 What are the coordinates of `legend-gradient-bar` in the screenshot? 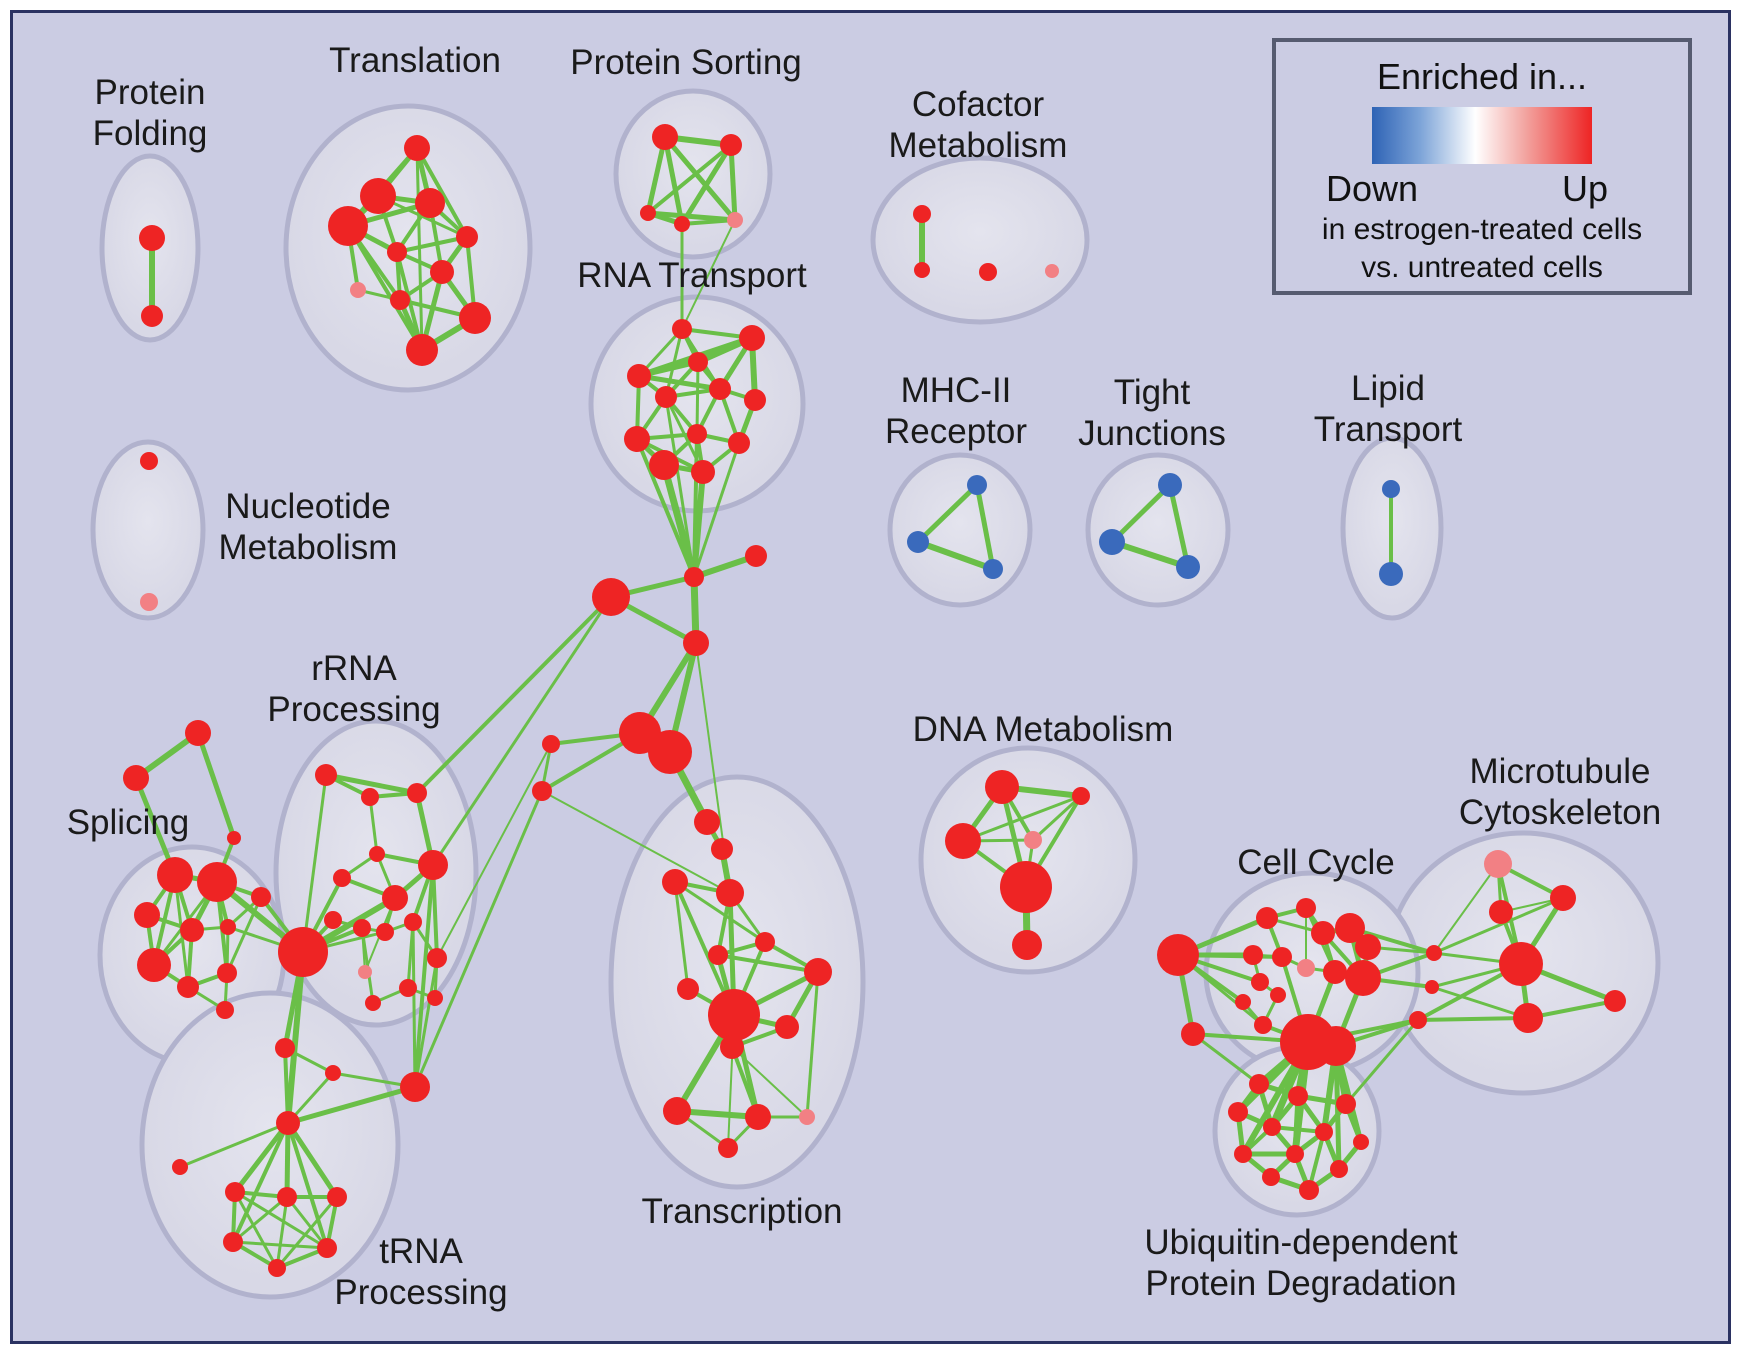 It's located at (1482, 135).